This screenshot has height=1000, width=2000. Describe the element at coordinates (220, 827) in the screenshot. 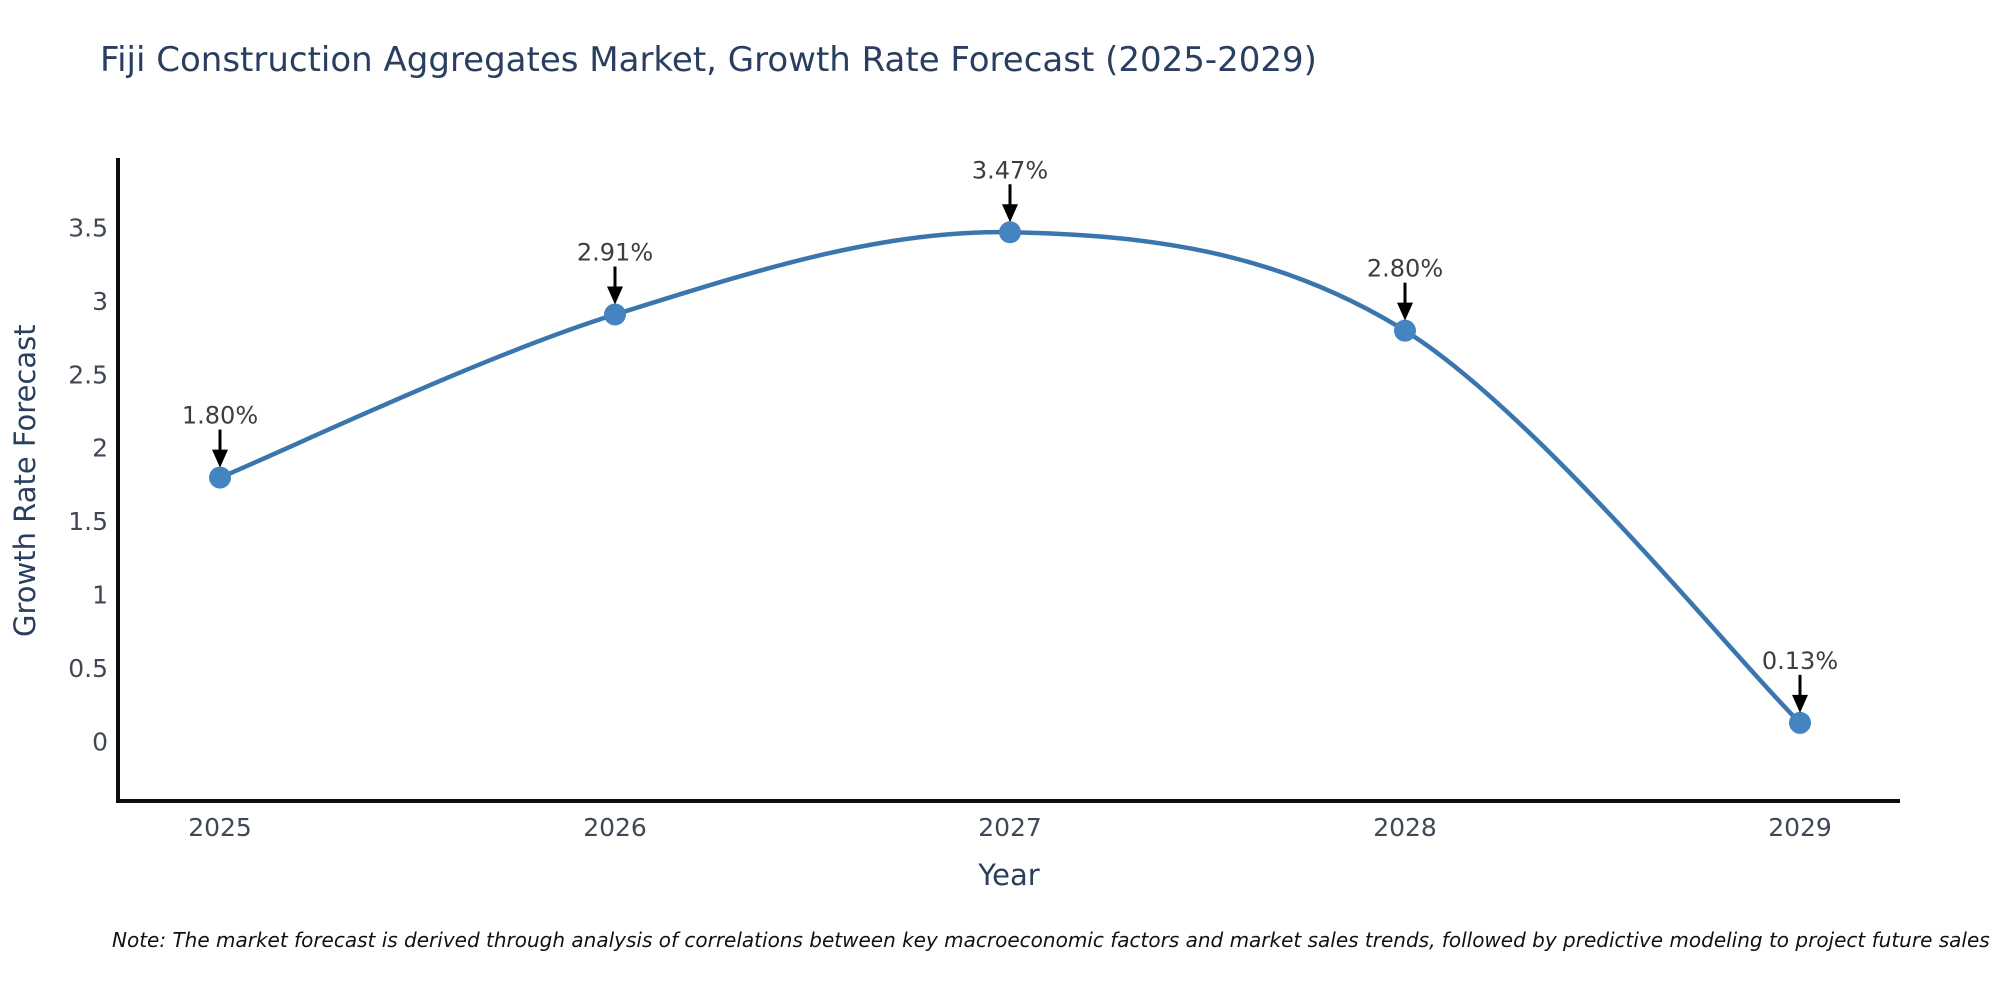

I see `x-tick-label: 2025` at that location.